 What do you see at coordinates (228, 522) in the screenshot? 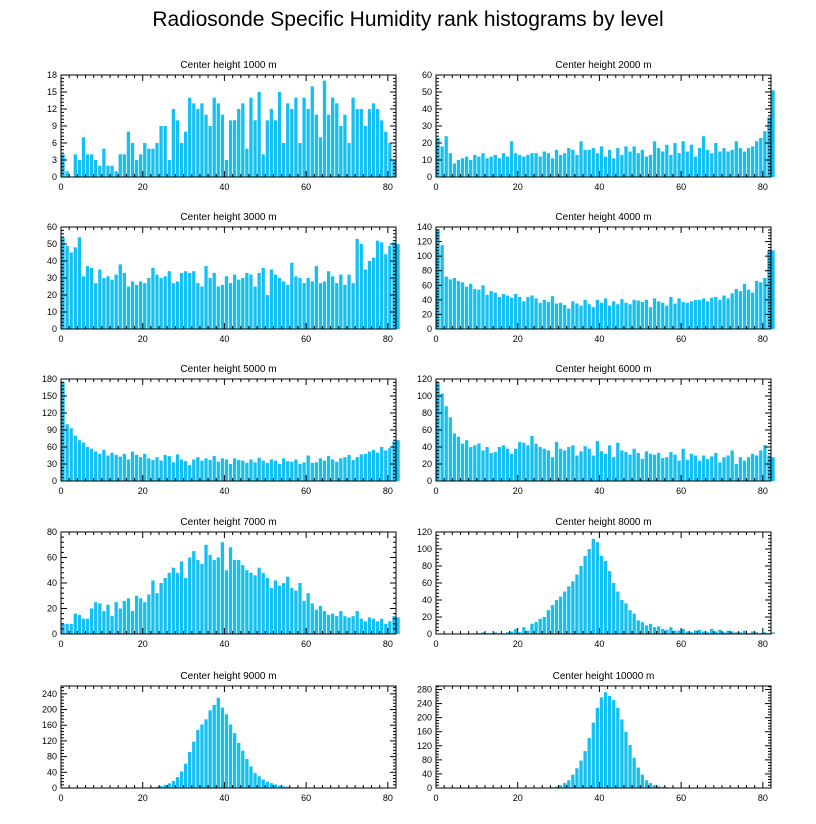
I see `panel-title: Center height 7000 m` at bounding box center [228, 522].